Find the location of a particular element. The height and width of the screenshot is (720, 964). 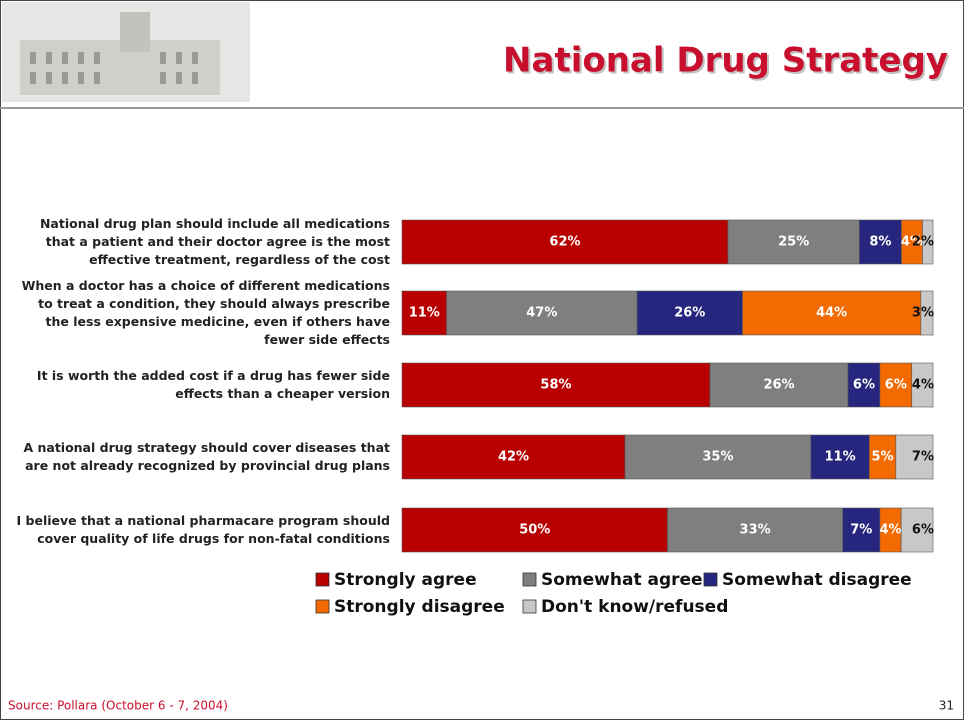

page-number: 31 is located at coordinates (946, 706).